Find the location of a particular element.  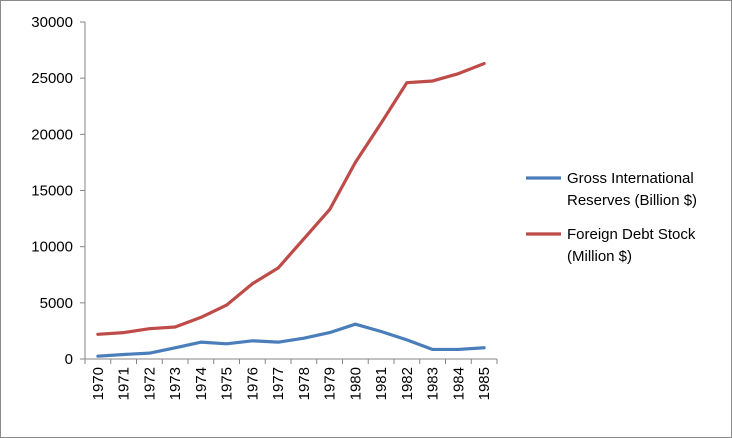

x-tick-label: 1982 is located at coordinates (407, 383).